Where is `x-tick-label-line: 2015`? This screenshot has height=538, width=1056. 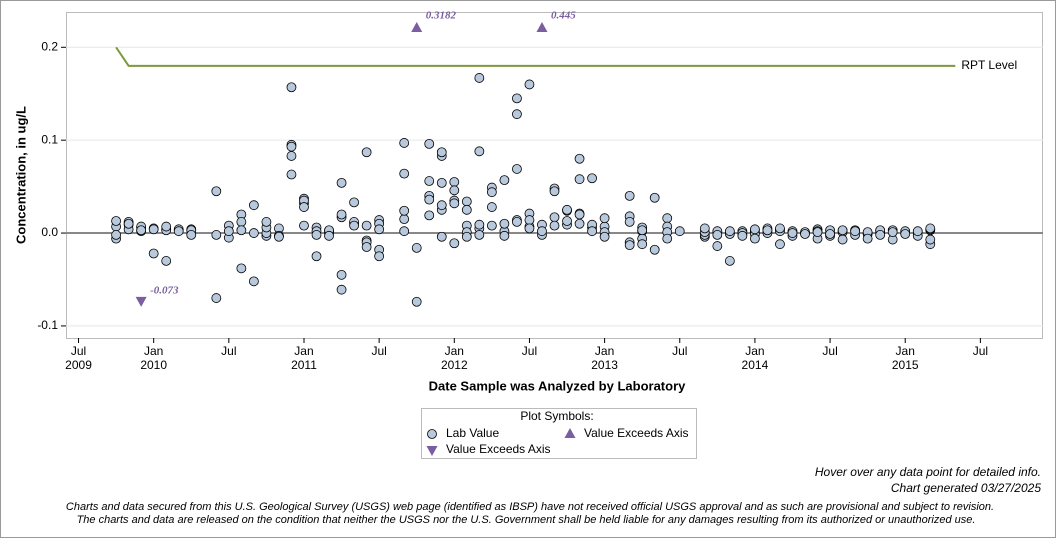
x-tick-label-line: 2015 is located at coordinates (905, 365).